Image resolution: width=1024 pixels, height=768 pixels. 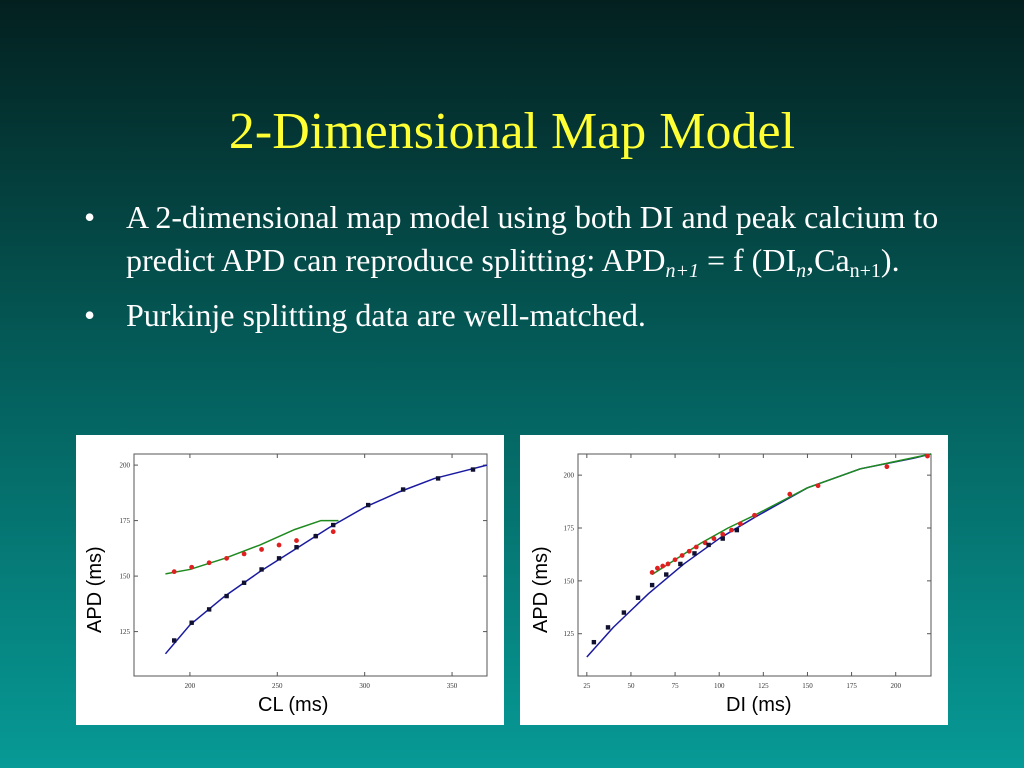 What do you see at coordinates (252, 547) in the screenshot?
I see `green-curve` at bounding box center [252, 547].